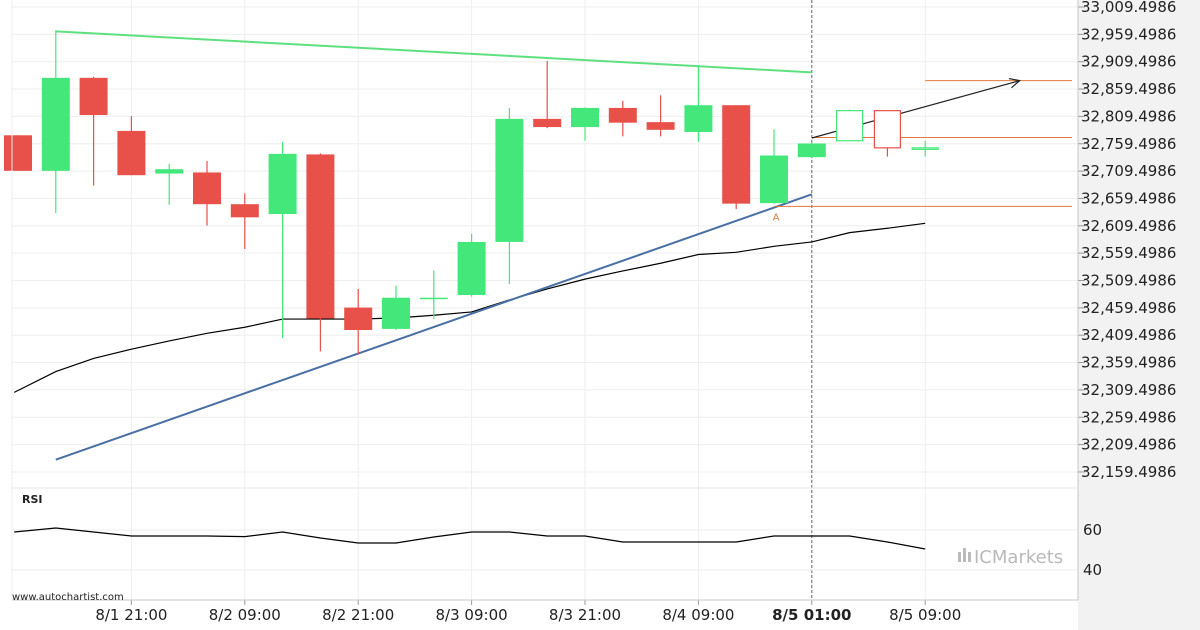 The width and height of the screenshot is (1200, 630). What do you see at coordinates (1128, 253) in the screenshot?
I see `price-tick-label: 32,559.4986` at bounding box center [1128, 253].